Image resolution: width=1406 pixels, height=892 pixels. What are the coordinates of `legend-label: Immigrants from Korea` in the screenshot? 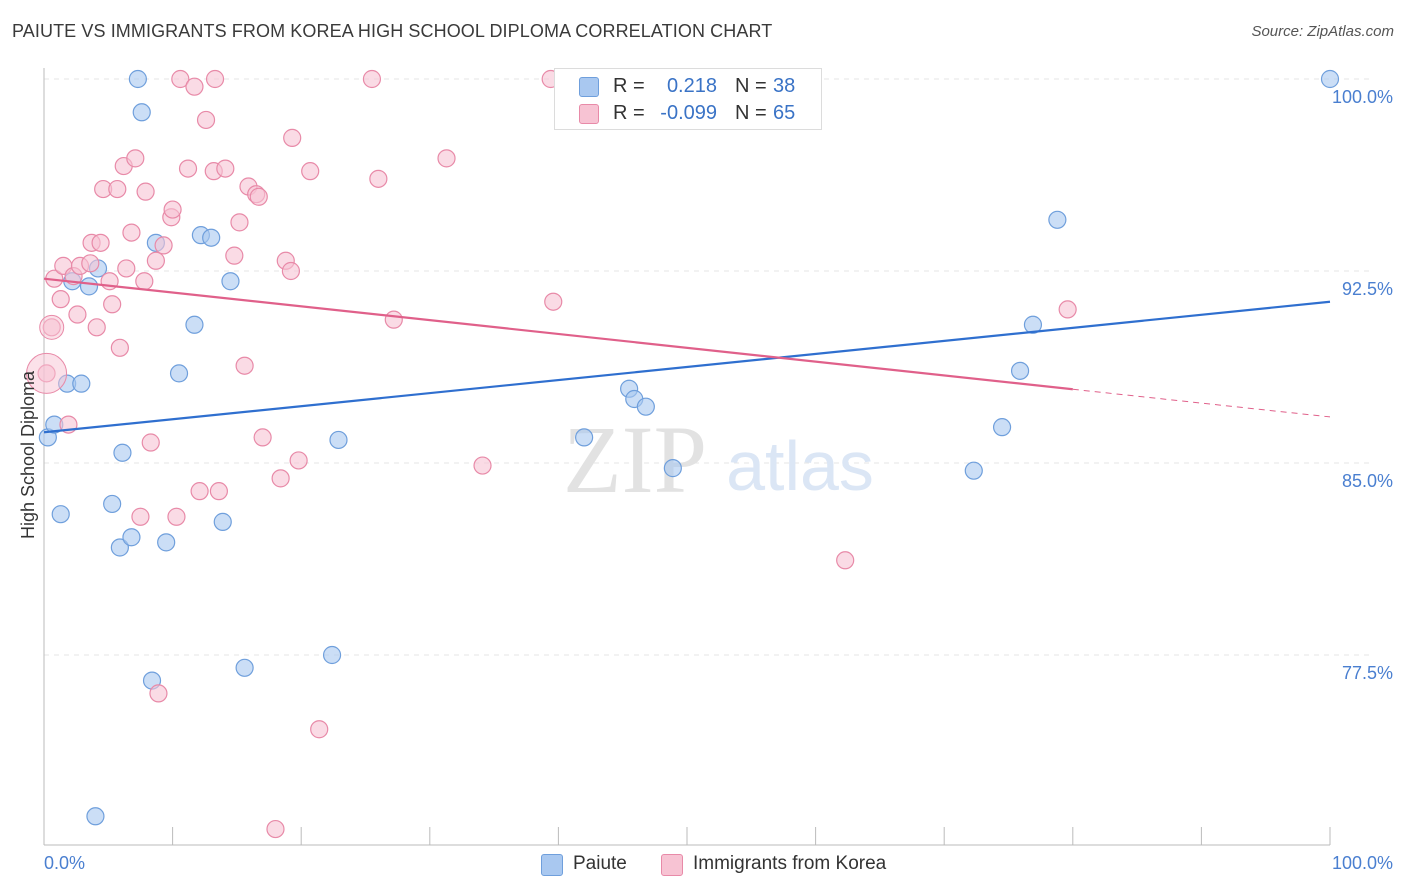 It's located at (790, 863).